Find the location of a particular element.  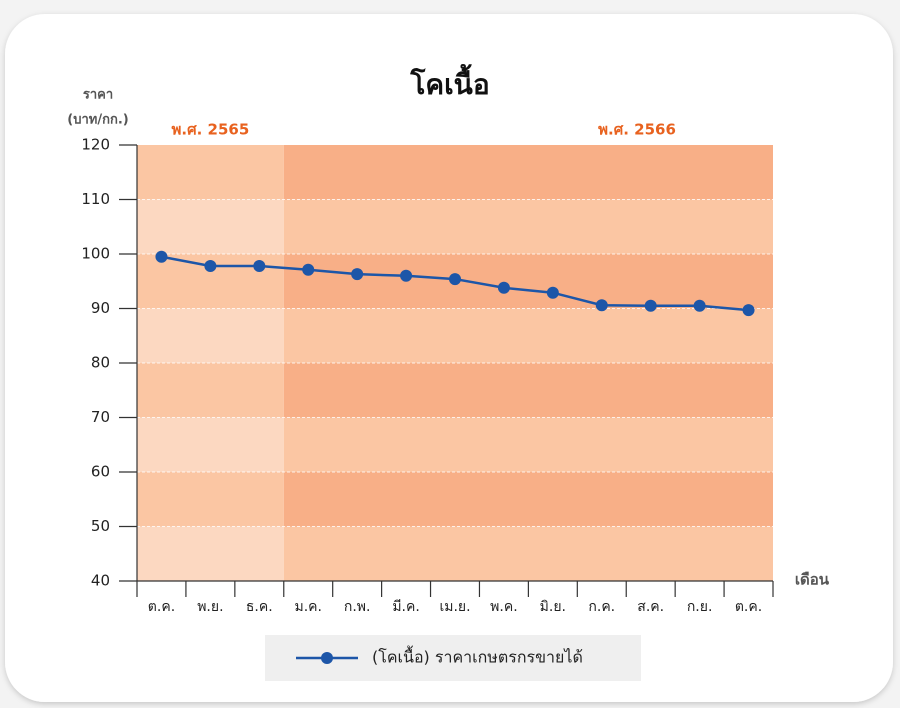

y-tick-label: 80 is located at coordinates (100, 363).